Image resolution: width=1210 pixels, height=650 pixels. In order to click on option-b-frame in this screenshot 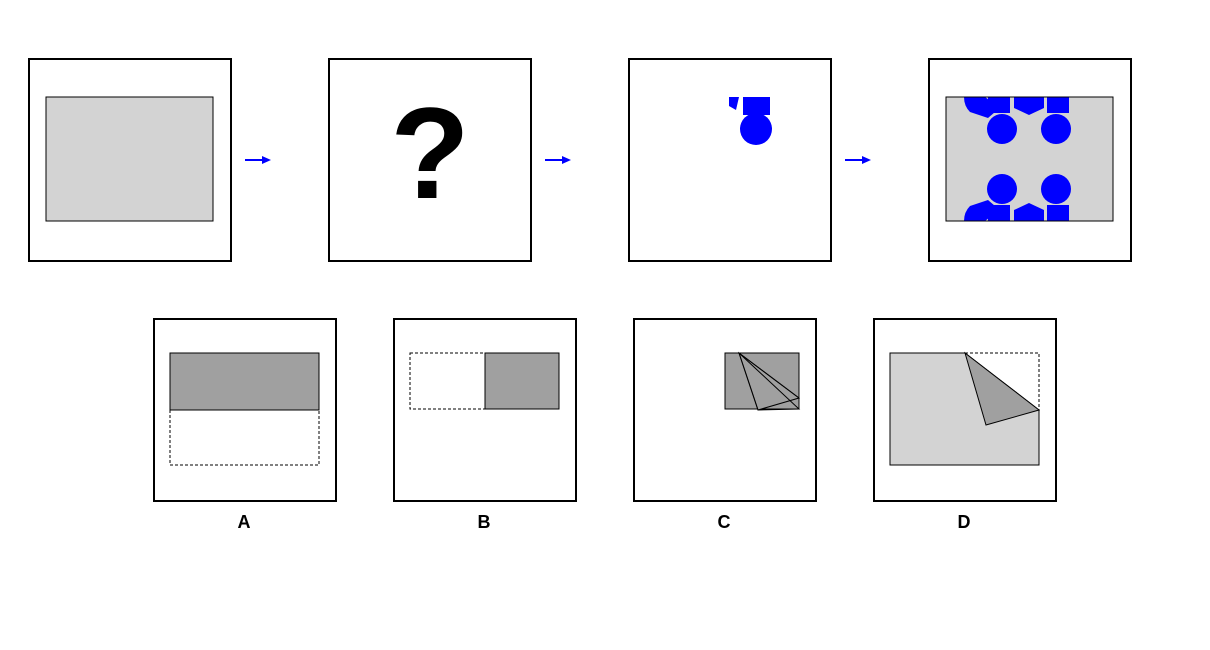, I will do `click(485, 410)`.